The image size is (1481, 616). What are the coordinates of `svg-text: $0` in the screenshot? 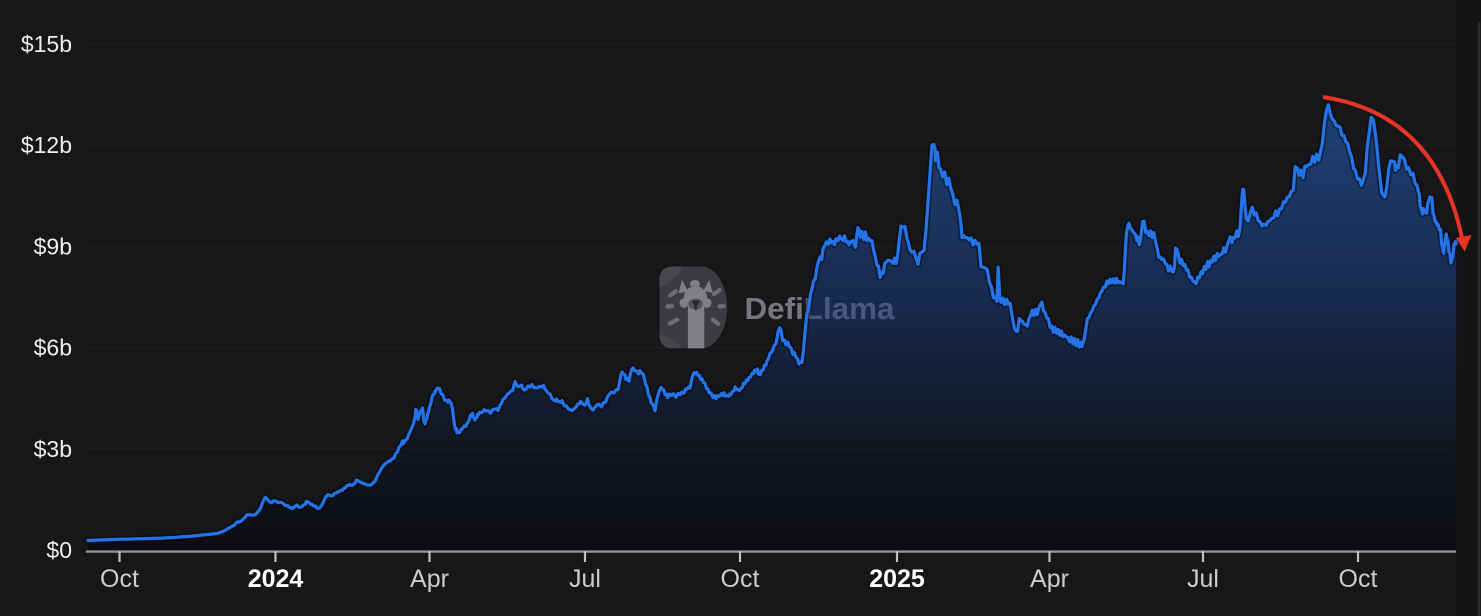 It's located at (59, 550).